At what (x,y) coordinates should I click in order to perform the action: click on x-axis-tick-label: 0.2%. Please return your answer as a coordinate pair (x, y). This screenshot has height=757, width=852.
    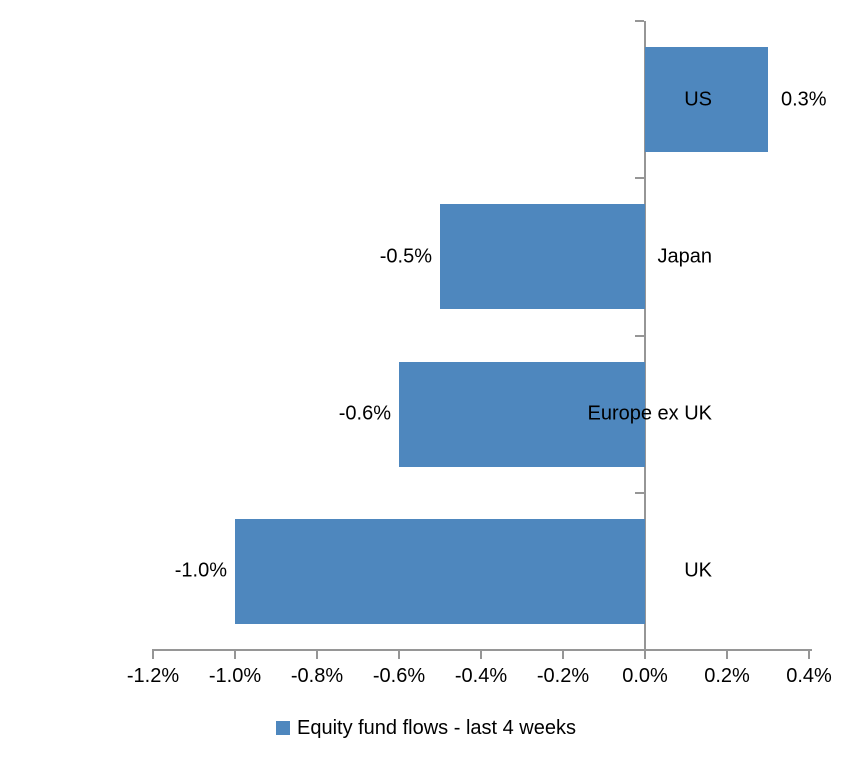
    Looking at the image, I should click on (727, 676).